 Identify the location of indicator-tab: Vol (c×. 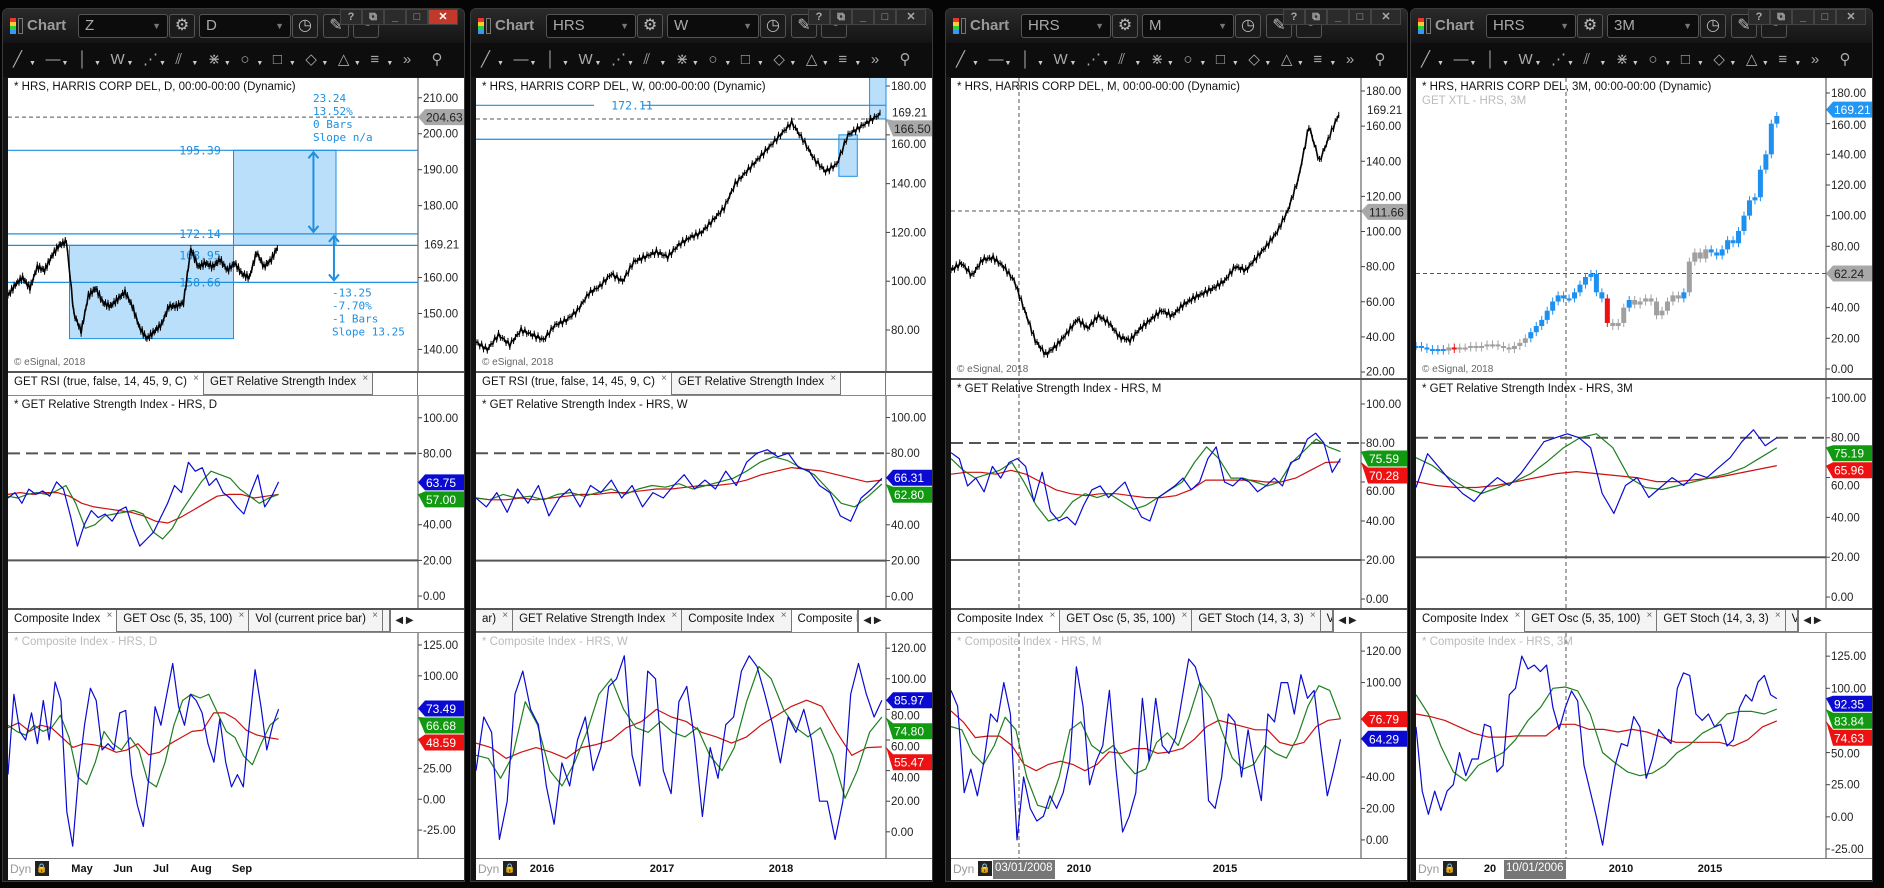
(1326, 621).